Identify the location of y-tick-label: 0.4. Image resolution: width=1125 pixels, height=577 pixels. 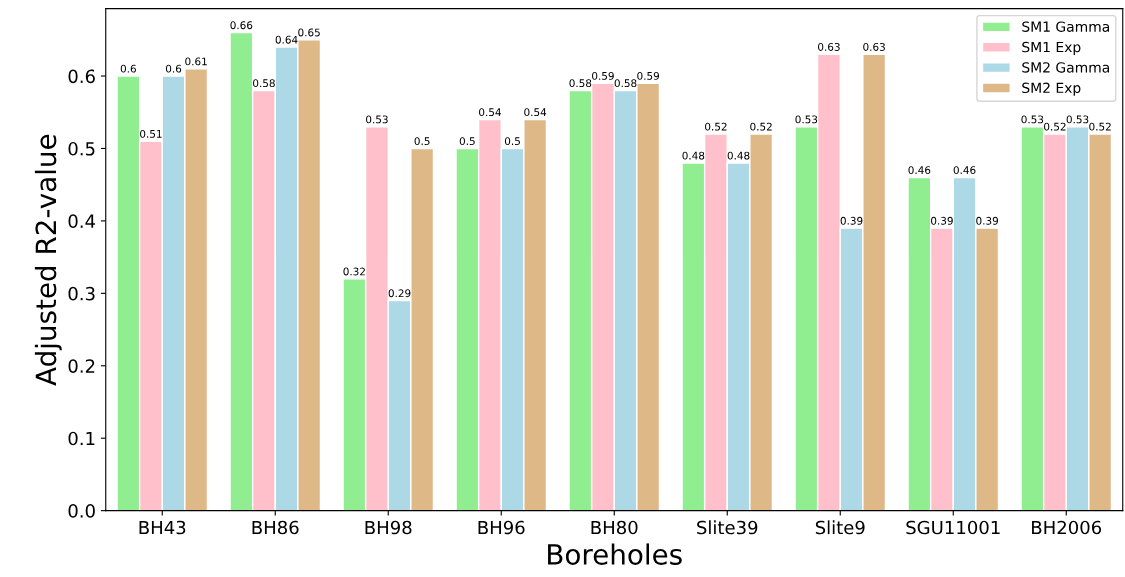
(82, 221).